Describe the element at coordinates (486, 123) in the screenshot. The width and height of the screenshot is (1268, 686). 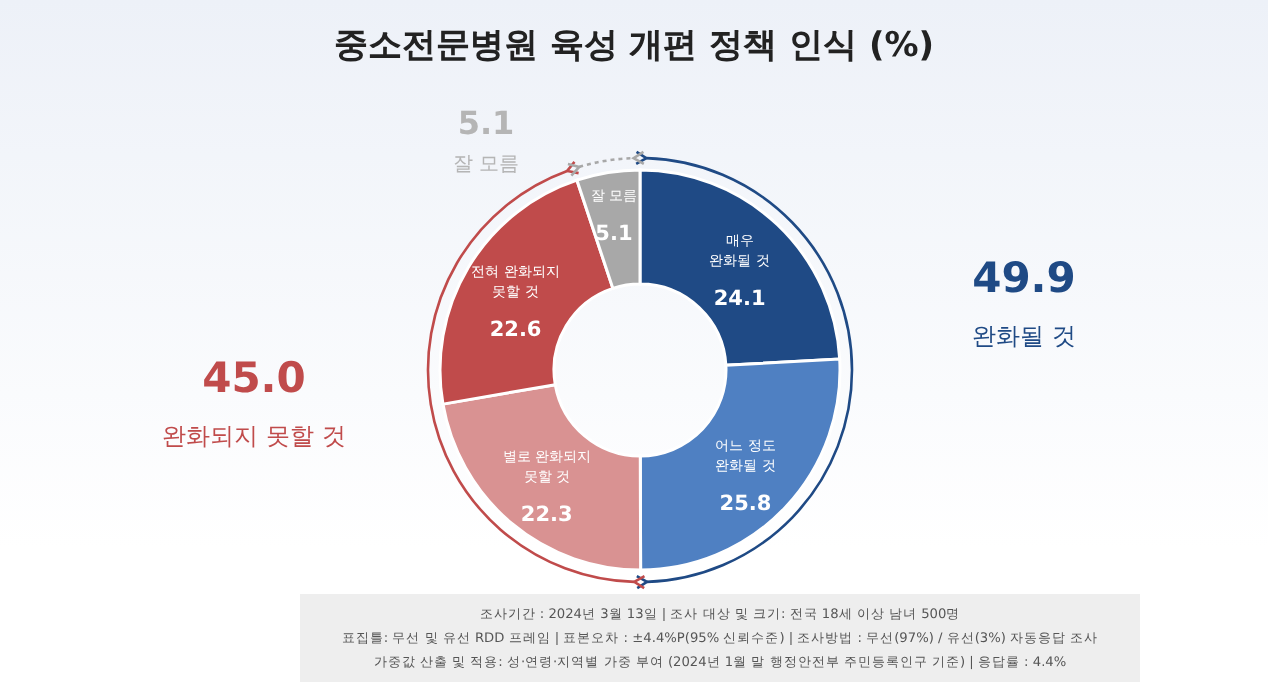
I see `text: 5.1` at that location.